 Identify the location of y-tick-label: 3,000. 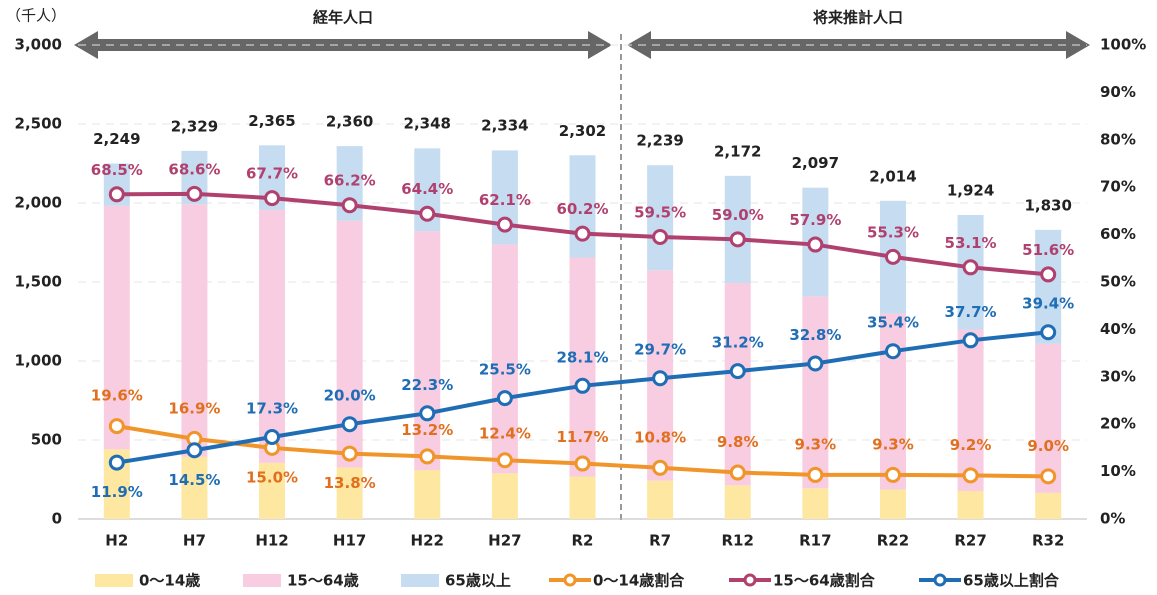
(38, 45).